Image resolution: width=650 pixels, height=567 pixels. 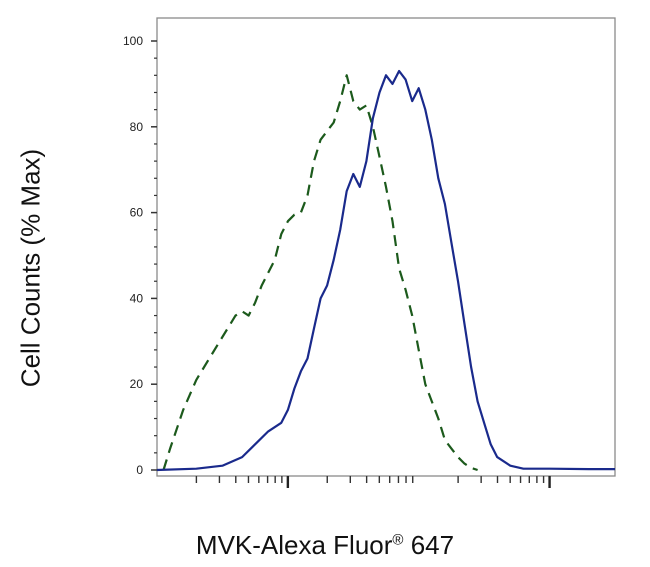 What do you see at coordinates (133, 41) in the screenshot?
I see `y-tick-label: 100` at bounding box center [133, 41].